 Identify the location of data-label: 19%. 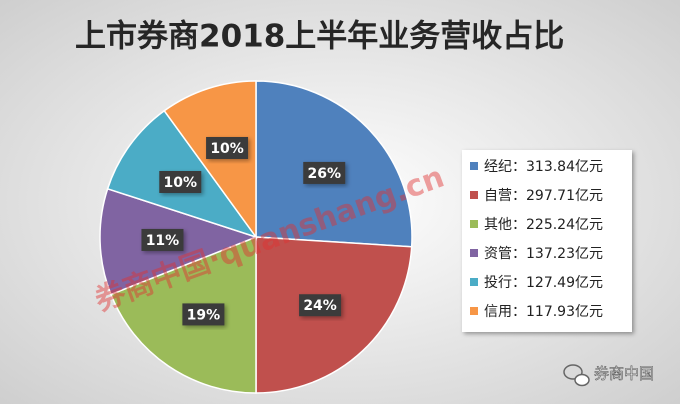
(204, 315).